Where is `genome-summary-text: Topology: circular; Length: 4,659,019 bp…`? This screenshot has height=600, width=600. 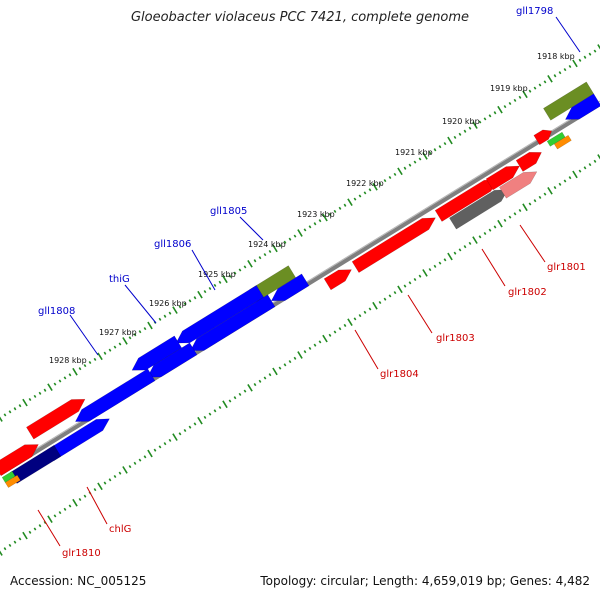 genome-summary-text: Topology: circular; Length: 4,659,019 bp… is located at coordinates (425, 581).